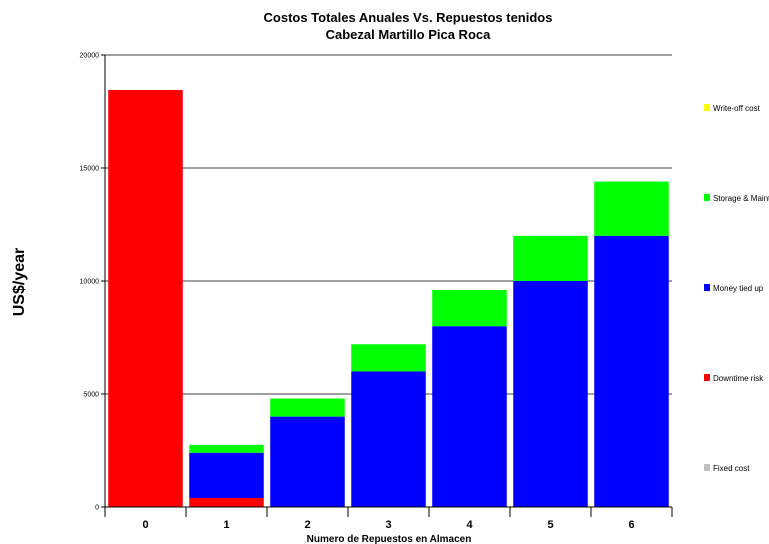  What do you see at coordinates (550, 525) in the screenshot?
I see `x-tick-label: 5` at bounding box center [550, 525].